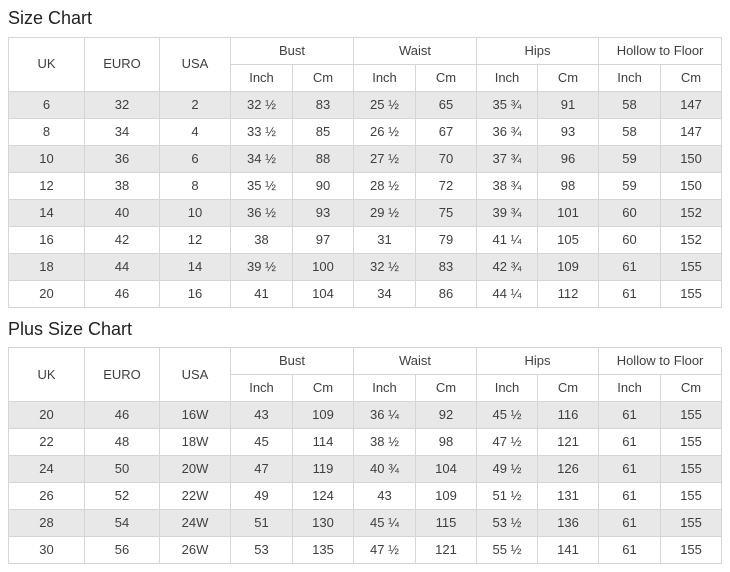  Describe the element at coordinates (385, 550) in the screenshot. I see `table-cell: 47 ½` at that location.